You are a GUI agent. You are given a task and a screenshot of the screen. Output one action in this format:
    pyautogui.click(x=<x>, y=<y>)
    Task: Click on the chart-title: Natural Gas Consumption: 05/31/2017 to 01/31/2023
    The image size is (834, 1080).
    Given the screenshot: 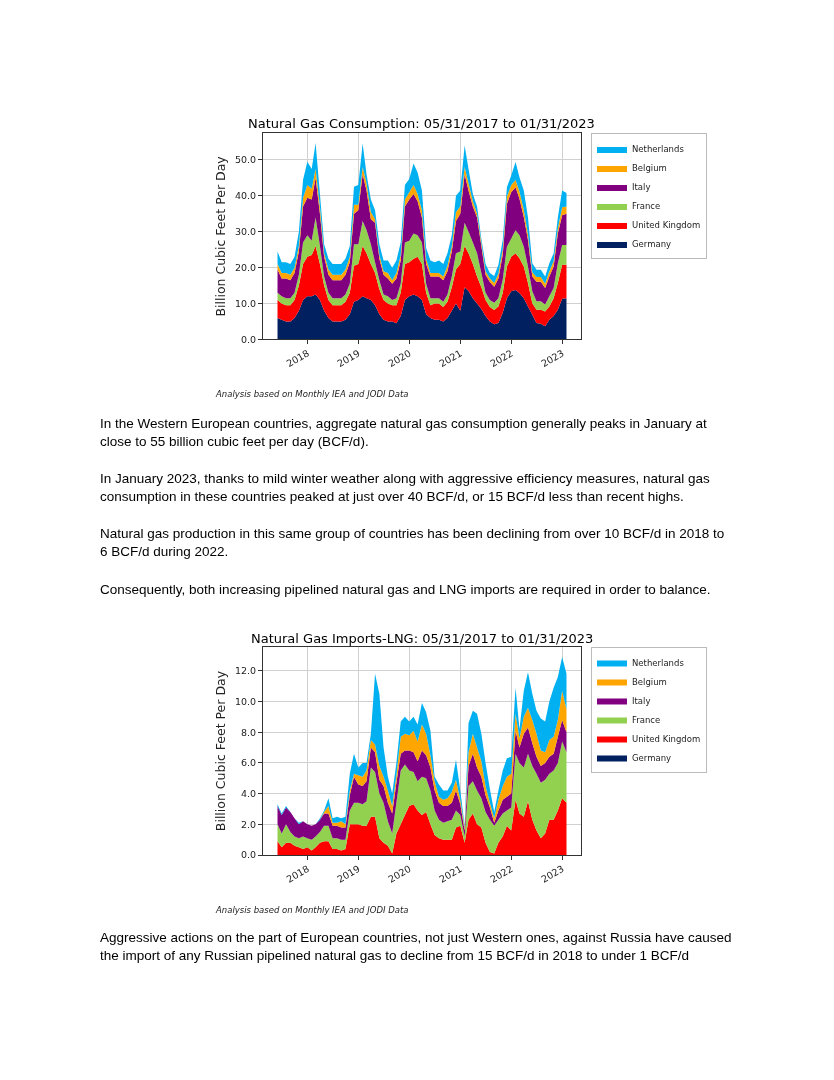 What is the action you would take?
    pyautogui.click(x=421, y=123)
    